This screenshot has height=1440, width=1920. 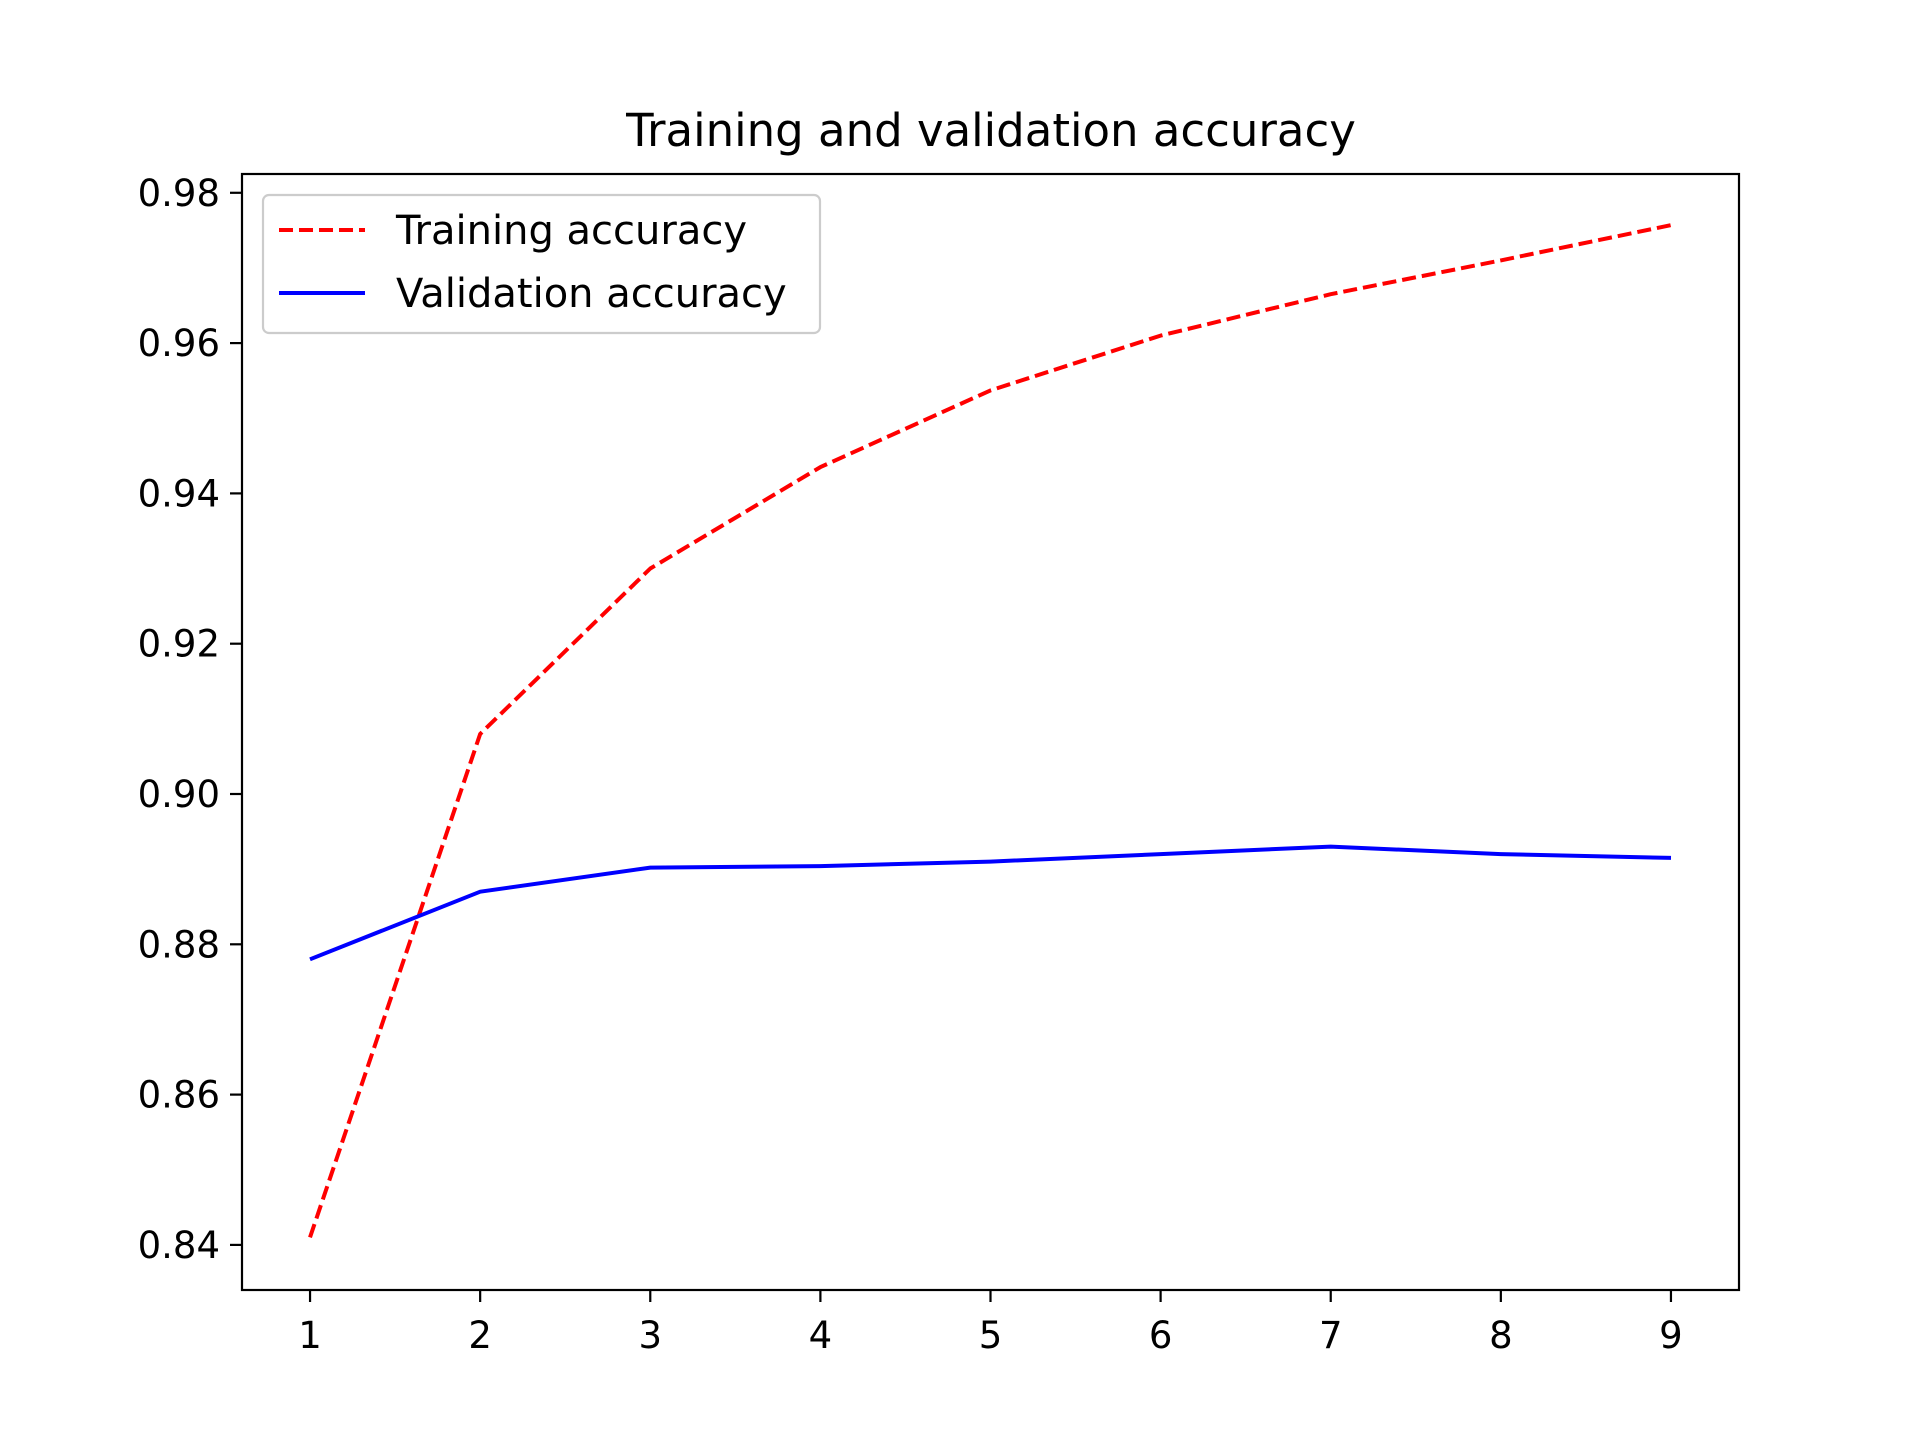 What do you see at coordinates (179, 493) in the screenshot?
I see `y-tick-label: 0.94` at bounding box center [179, 493].